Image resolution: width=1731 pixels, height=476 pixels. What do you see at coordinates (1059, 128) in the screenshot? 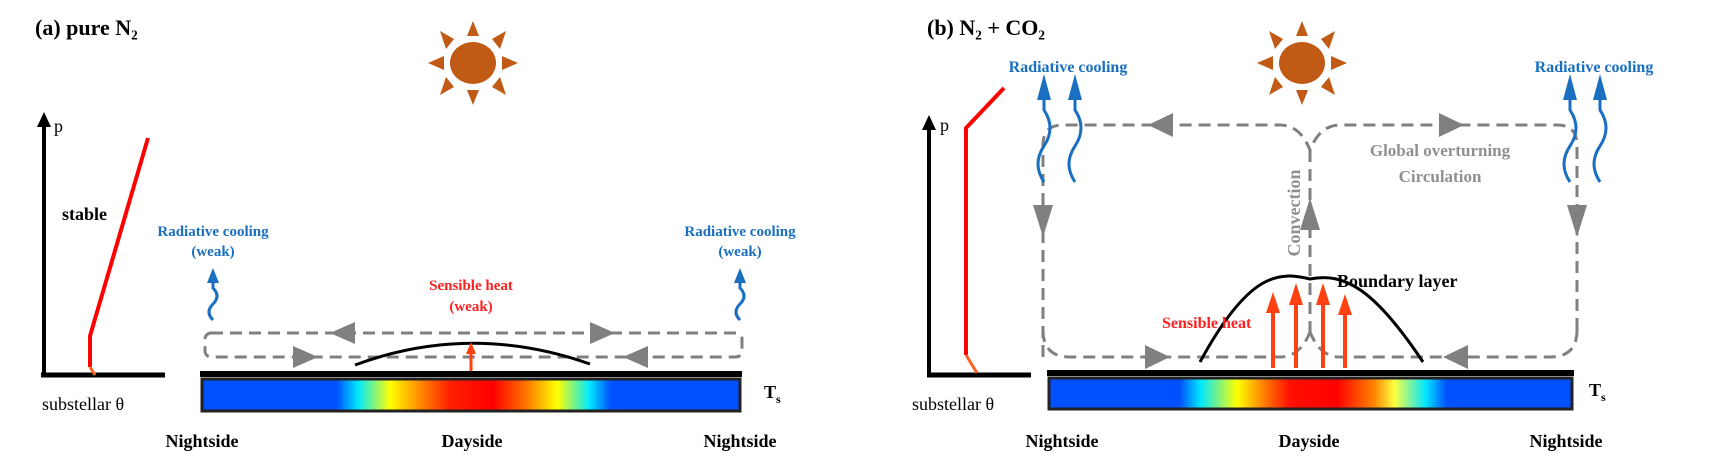
I see `wavy-arrows-left` at bounding box center [1059, 128].